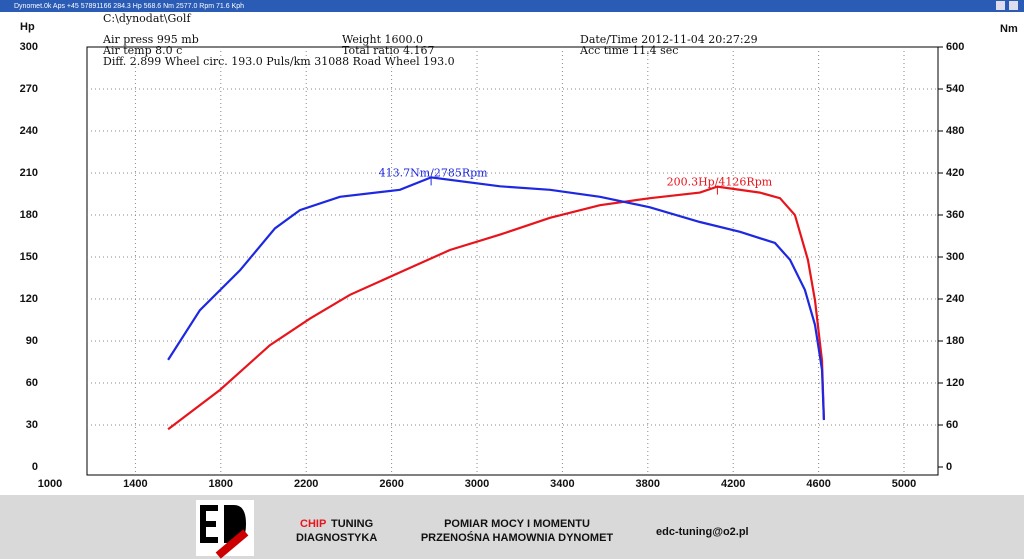  Describe the element at coordinates (1000, 5) in the screenshot. I see `minimize-button` at that location.